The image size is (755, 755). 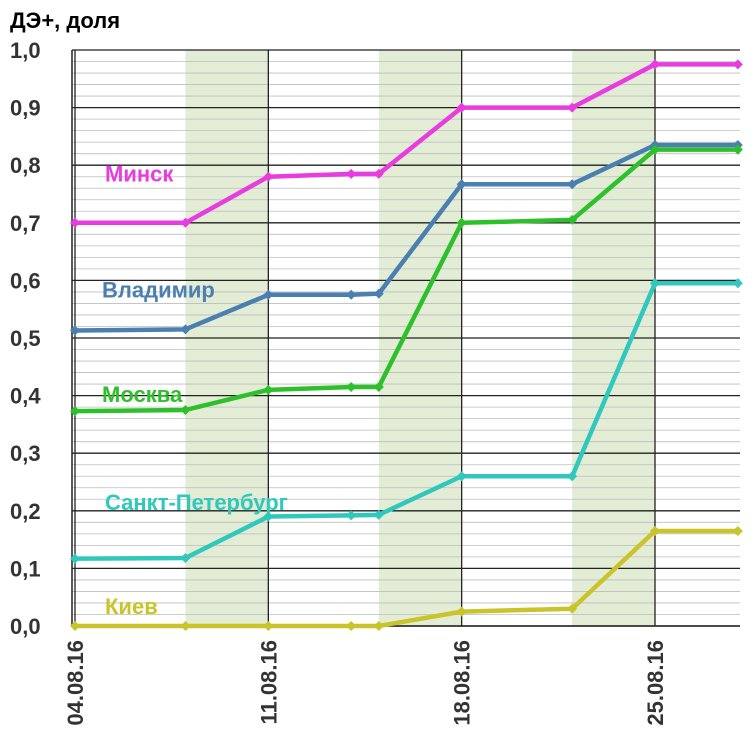 I want to click on x-axis-ticks: 04.08.16 11.08.16 18.08.16 25.08.16, so click(x=365, y=683).